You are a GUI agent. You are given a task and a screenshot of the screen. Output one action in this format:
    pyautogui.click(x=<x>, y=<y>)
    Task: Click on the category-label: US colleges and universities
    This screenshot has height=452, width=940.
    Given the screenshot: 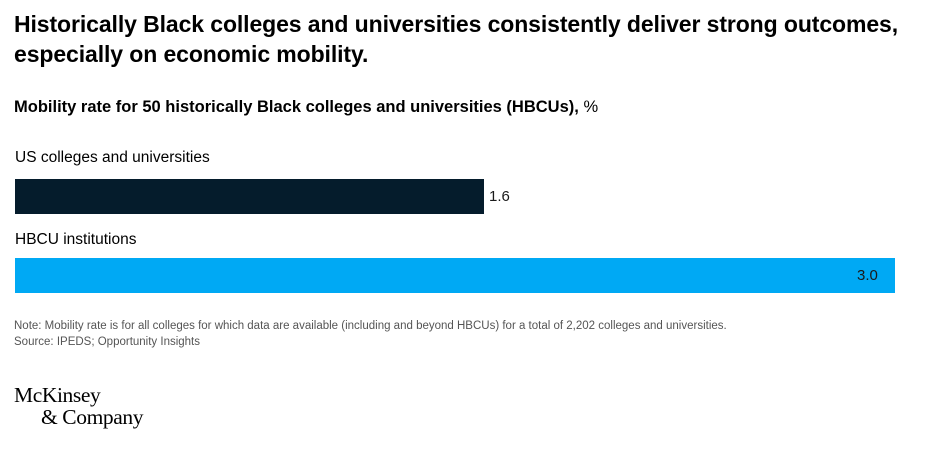 What is the action you would take?
    pyautogui.click(x=112, y=157)
    